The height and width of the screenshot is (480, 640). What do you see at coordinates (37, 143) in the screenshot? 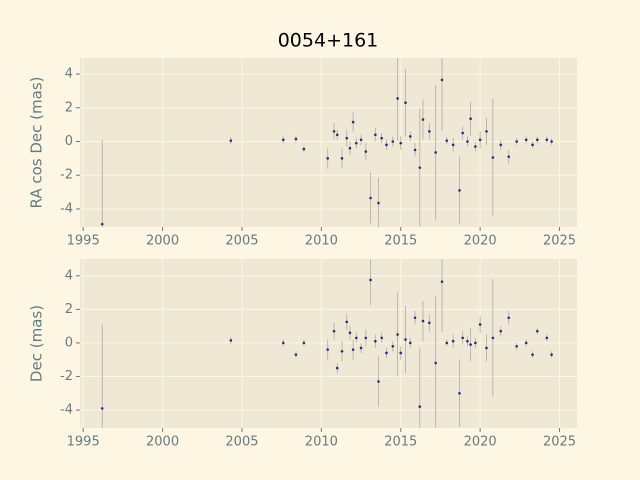
I see `y-axis-label: RA cos Dec (mas)` at bounding box center [37, 143].